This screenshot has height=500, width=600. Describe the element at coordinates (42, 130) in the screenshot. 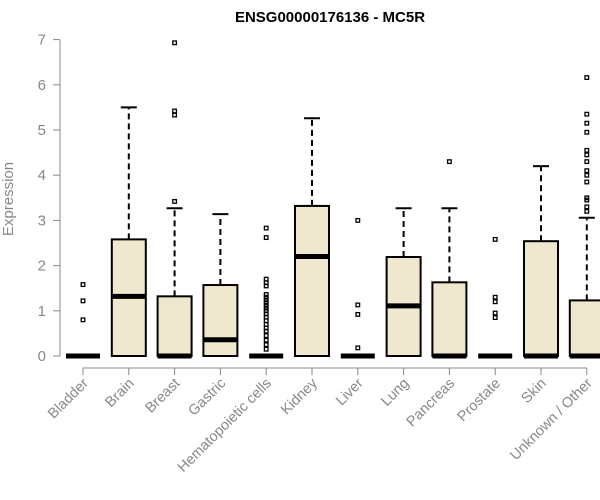

I see `y-tick-label: 5` at that location.